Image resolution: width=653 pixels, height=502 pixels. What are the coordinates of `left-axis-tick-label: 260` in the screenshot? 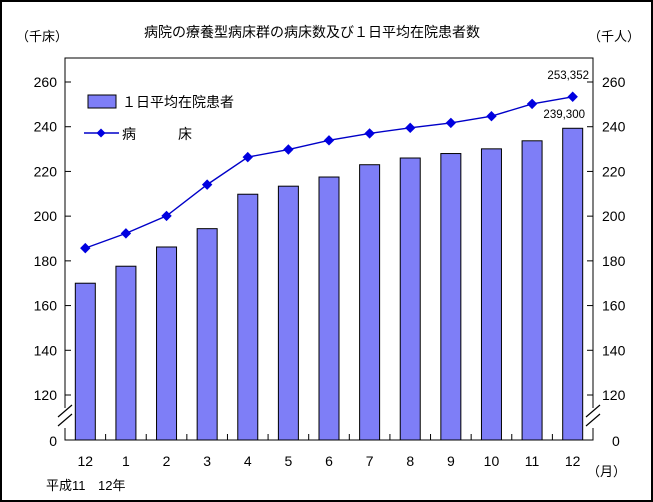 It's located at (46, 82).